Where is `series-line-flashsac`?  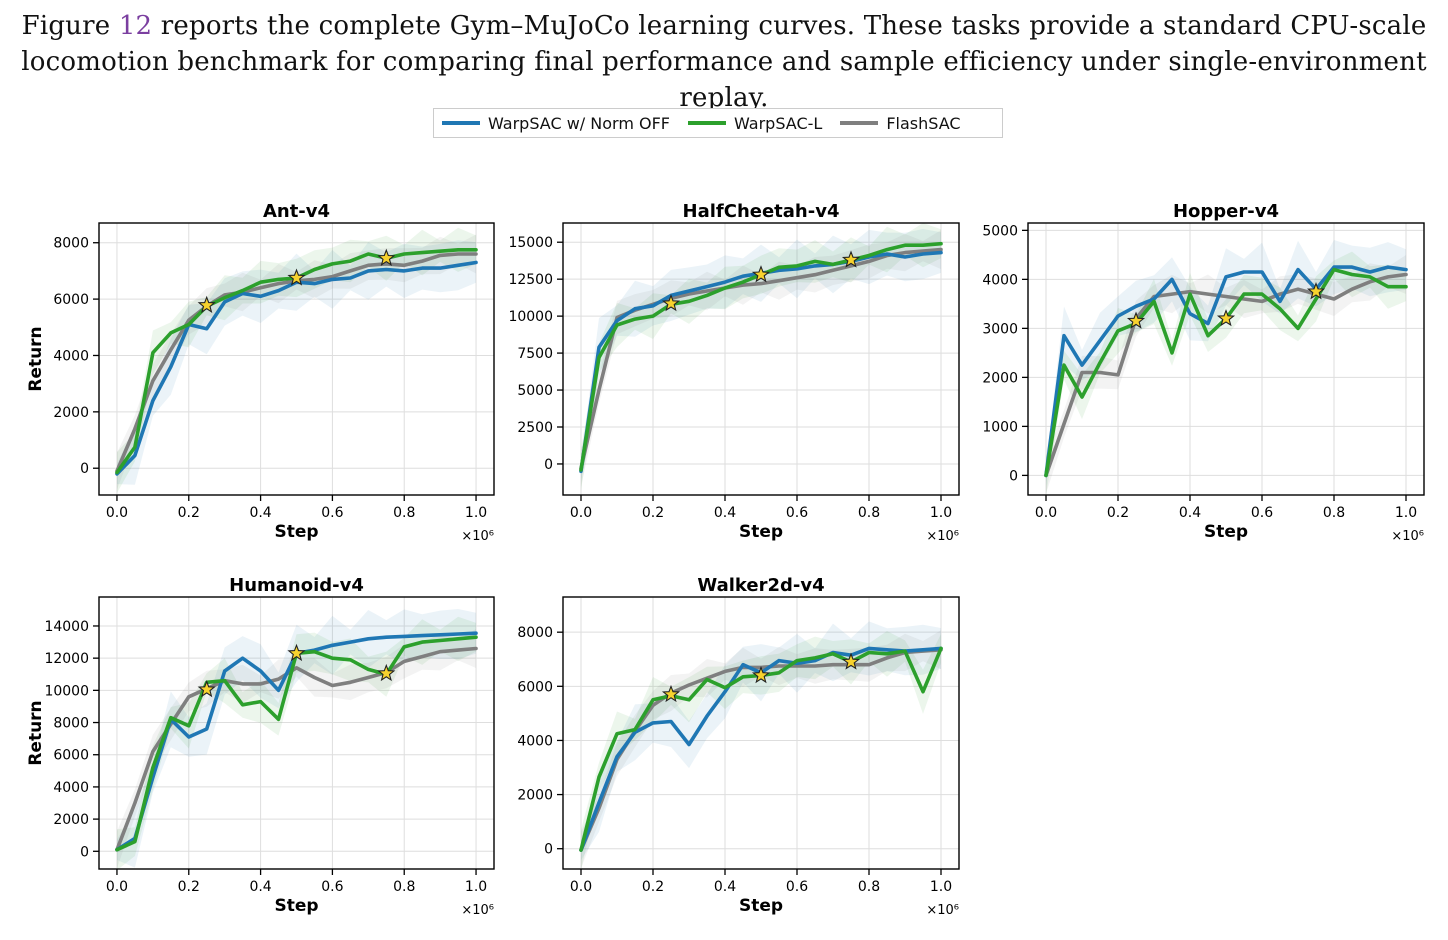 series-line-flashsac is located at coordinates (296, 749).